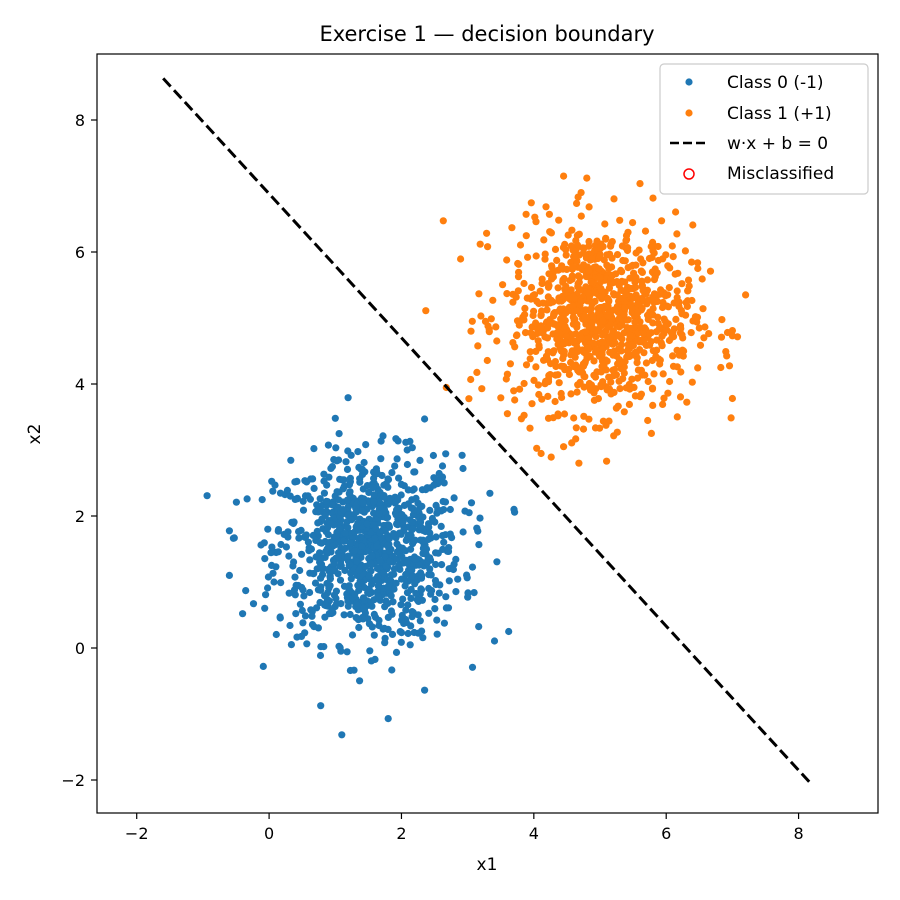  What do you see at coordinates (35, 434) in the screenshot?
I see `y-axis-label: x2` at bounding box center [35, 434].